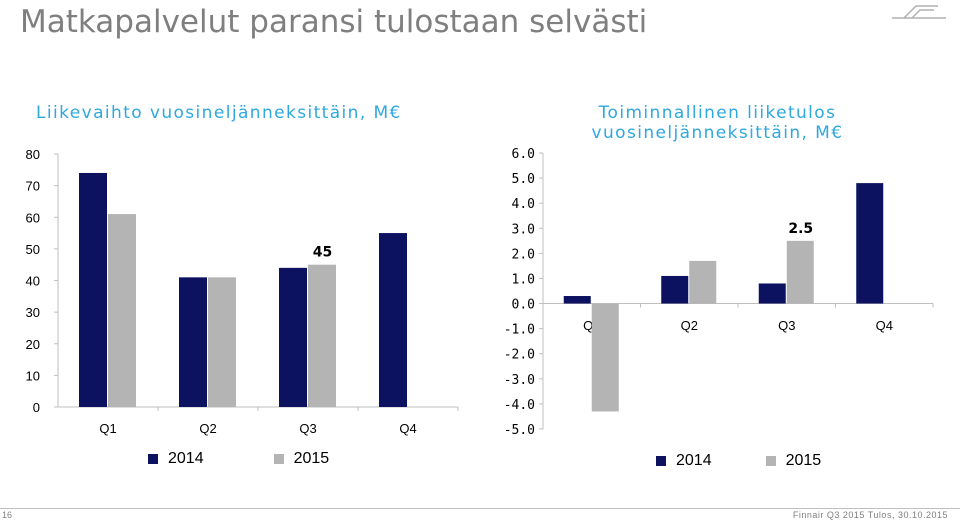  I want to click on y-tick-label: 0, so click(36, 407).